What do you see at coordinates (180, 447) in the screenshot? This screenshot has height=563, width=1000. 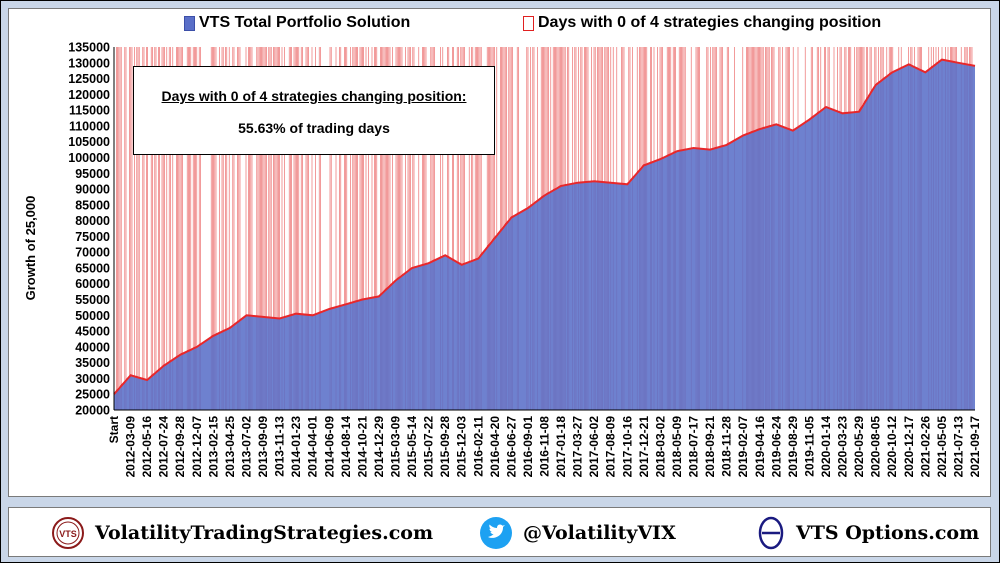 I see `x-tick-label: 2012-09-28` at bounding box center [180, 447].